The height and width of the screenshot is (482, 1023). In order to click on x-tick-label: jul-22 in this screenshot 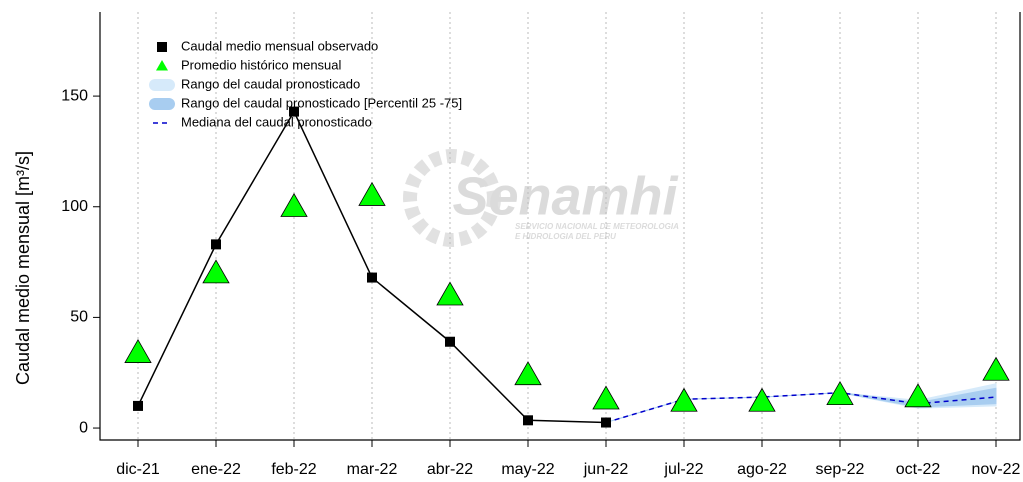, I will do `click(683, 469)`.